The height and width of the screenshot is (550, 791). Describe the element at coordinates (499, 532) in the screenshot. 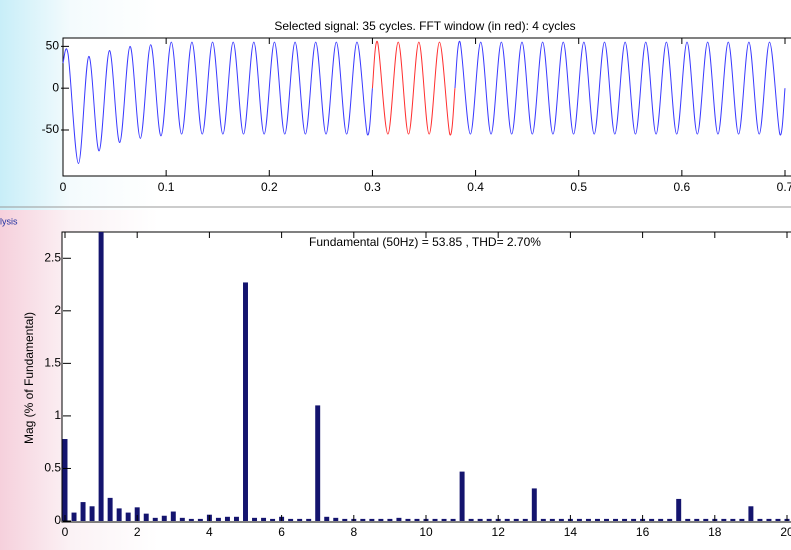

I see `x-tick-label: 12` at that location.